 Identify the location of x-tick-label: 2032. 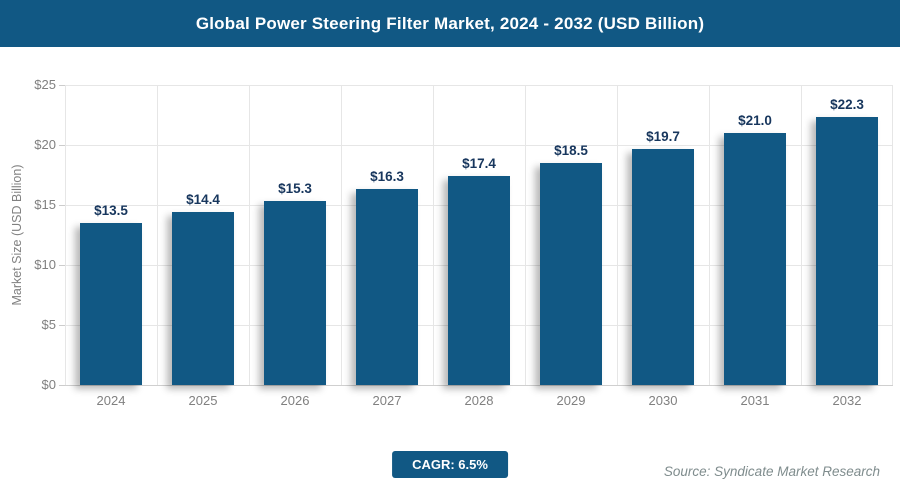
(847, 400).